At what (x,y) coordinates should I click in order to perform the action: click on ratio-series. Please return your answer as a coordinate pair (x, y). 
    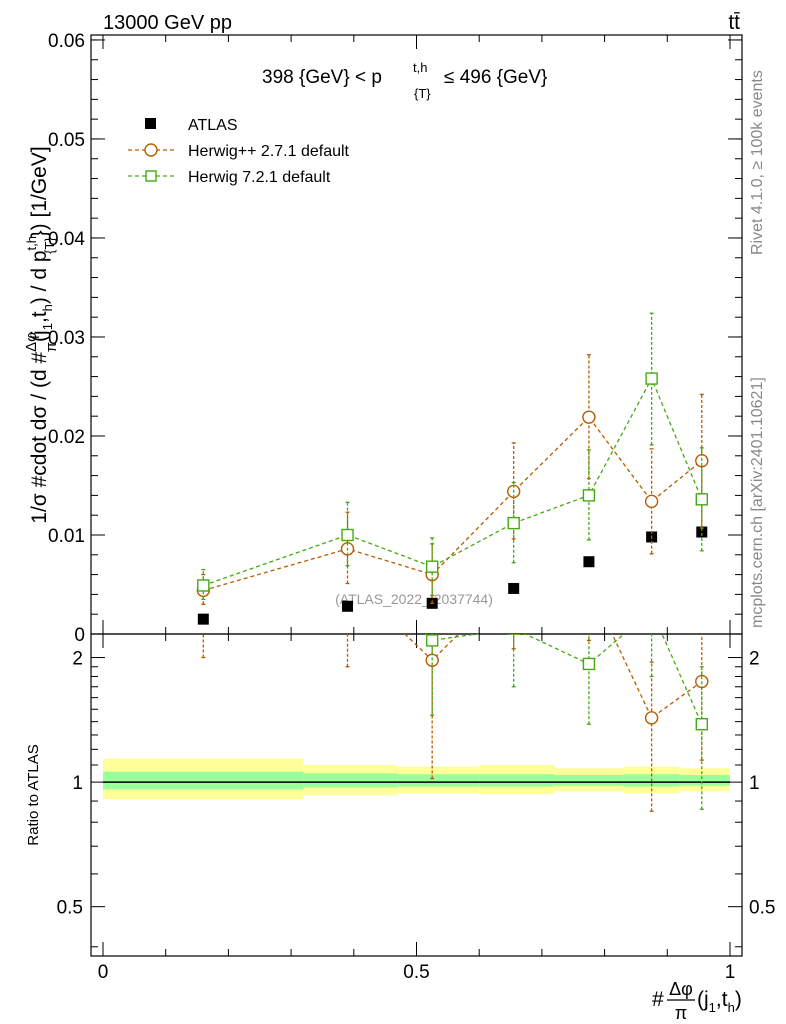
    Looking at the image, I should click on (455, 695).